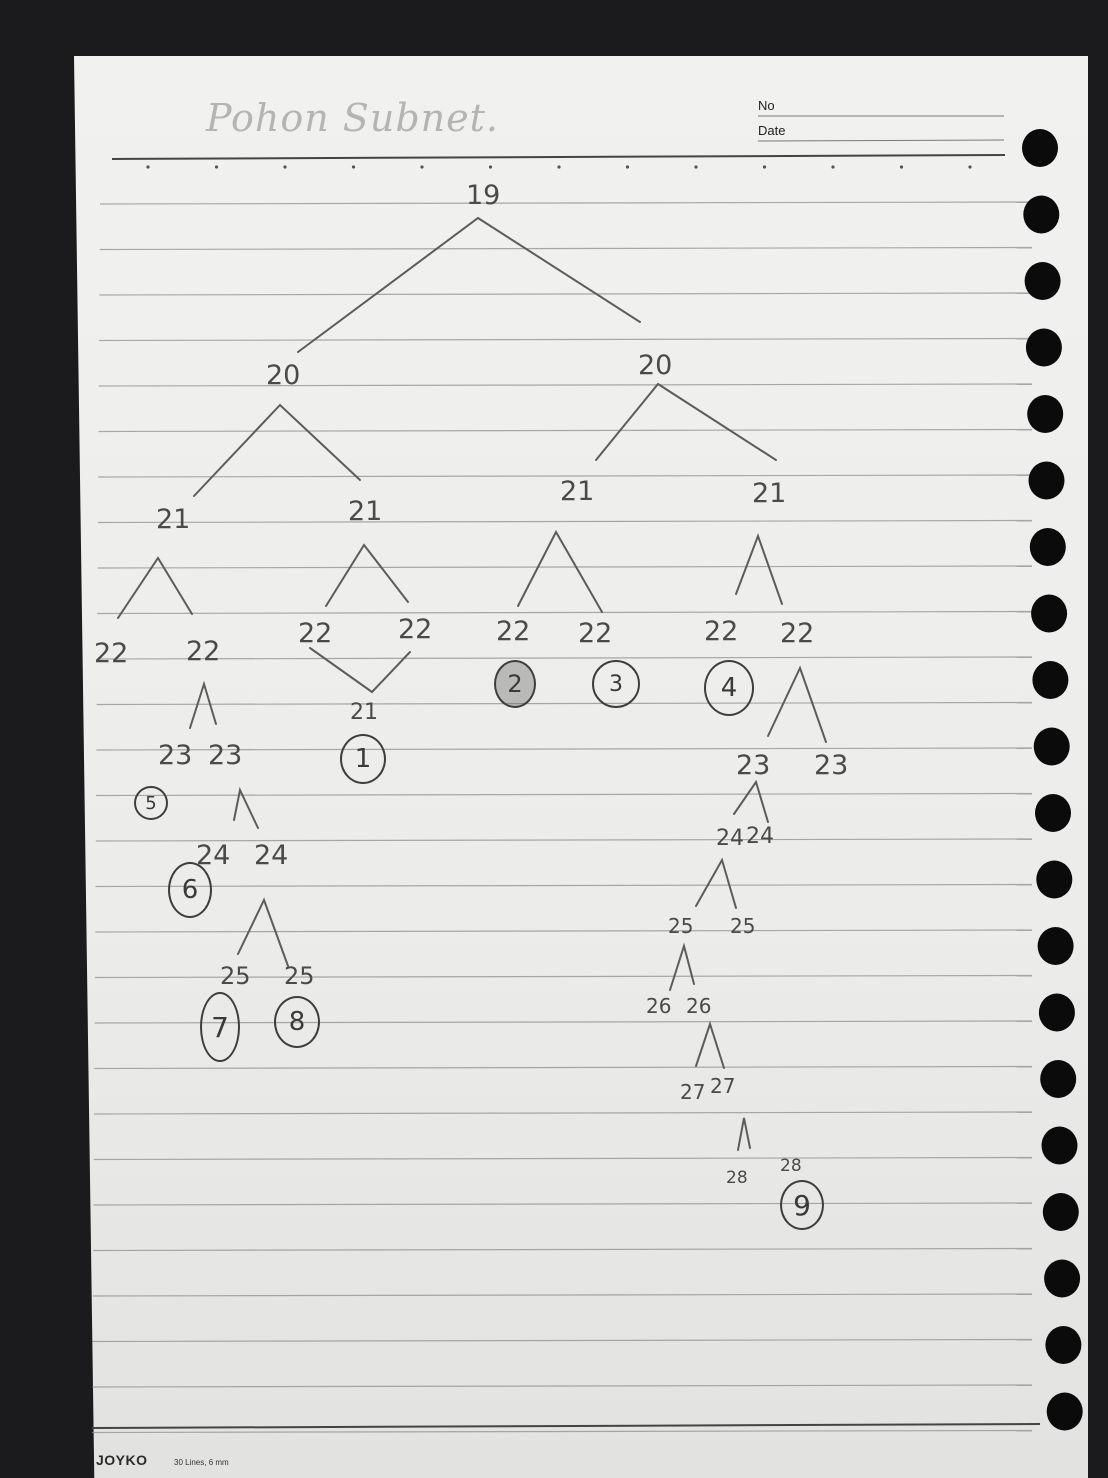 The image size is (1108, 1478). Describe the element at coordinates (743, 926) in the screenshot. I see `node-d2a1-2: 25` at that location.